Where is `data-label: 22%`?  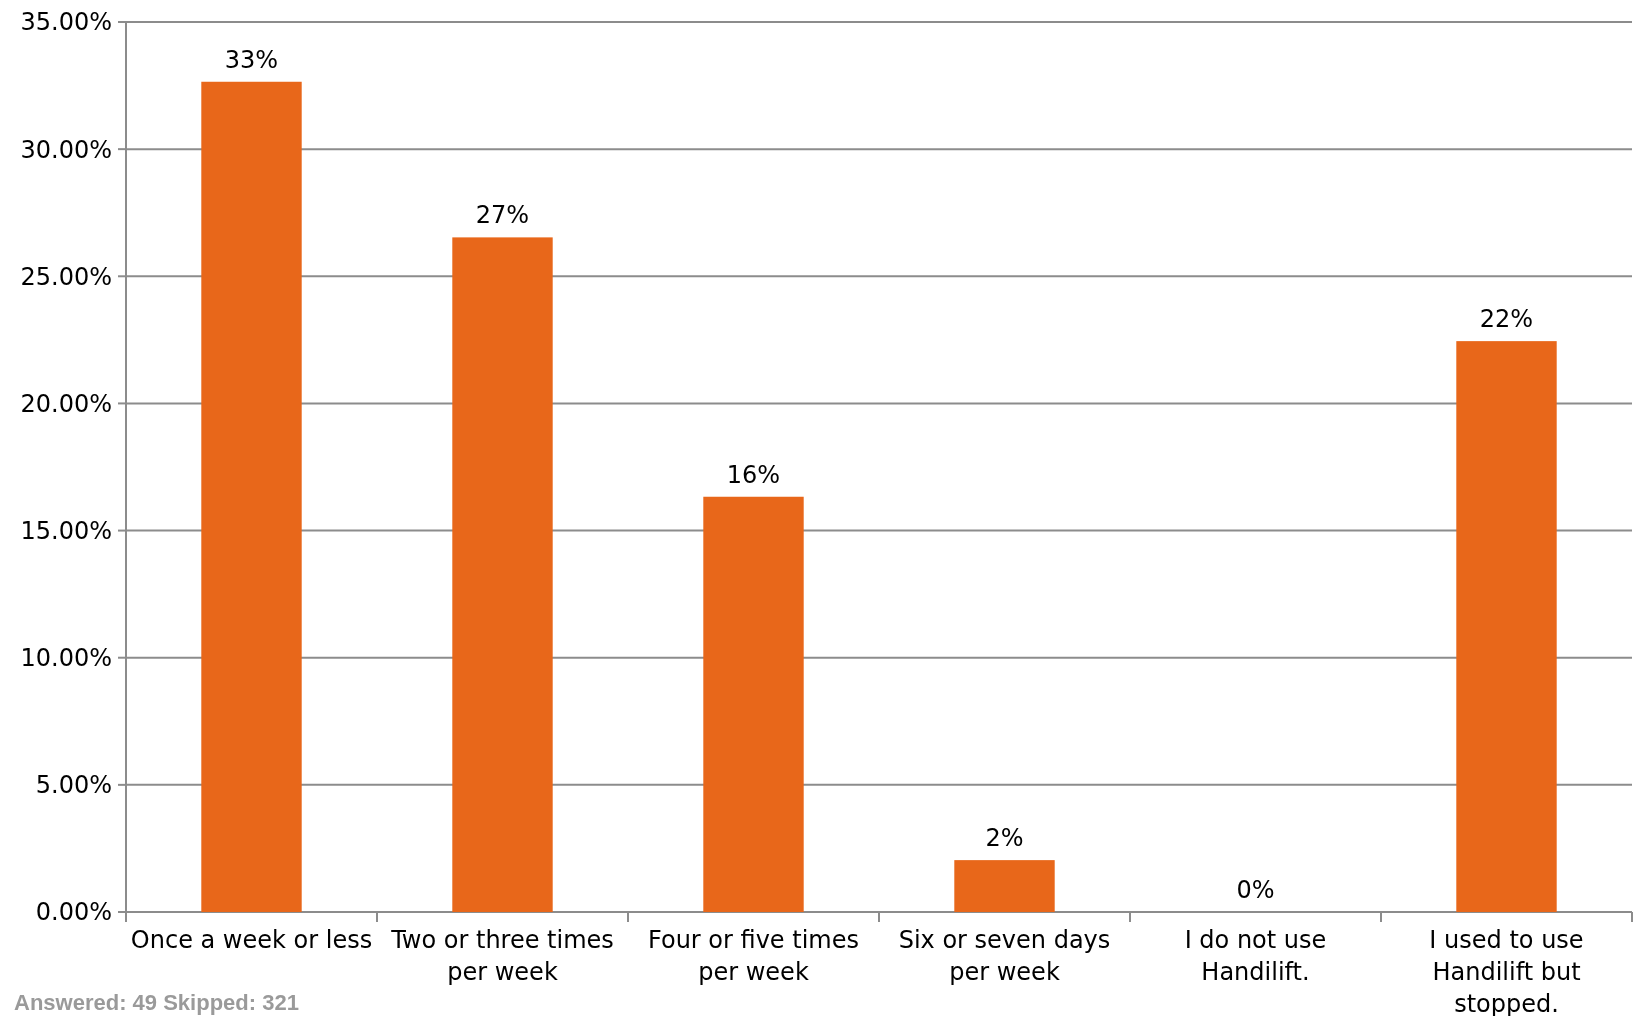 data-label: 22% is located at coordinates (1506, 319).